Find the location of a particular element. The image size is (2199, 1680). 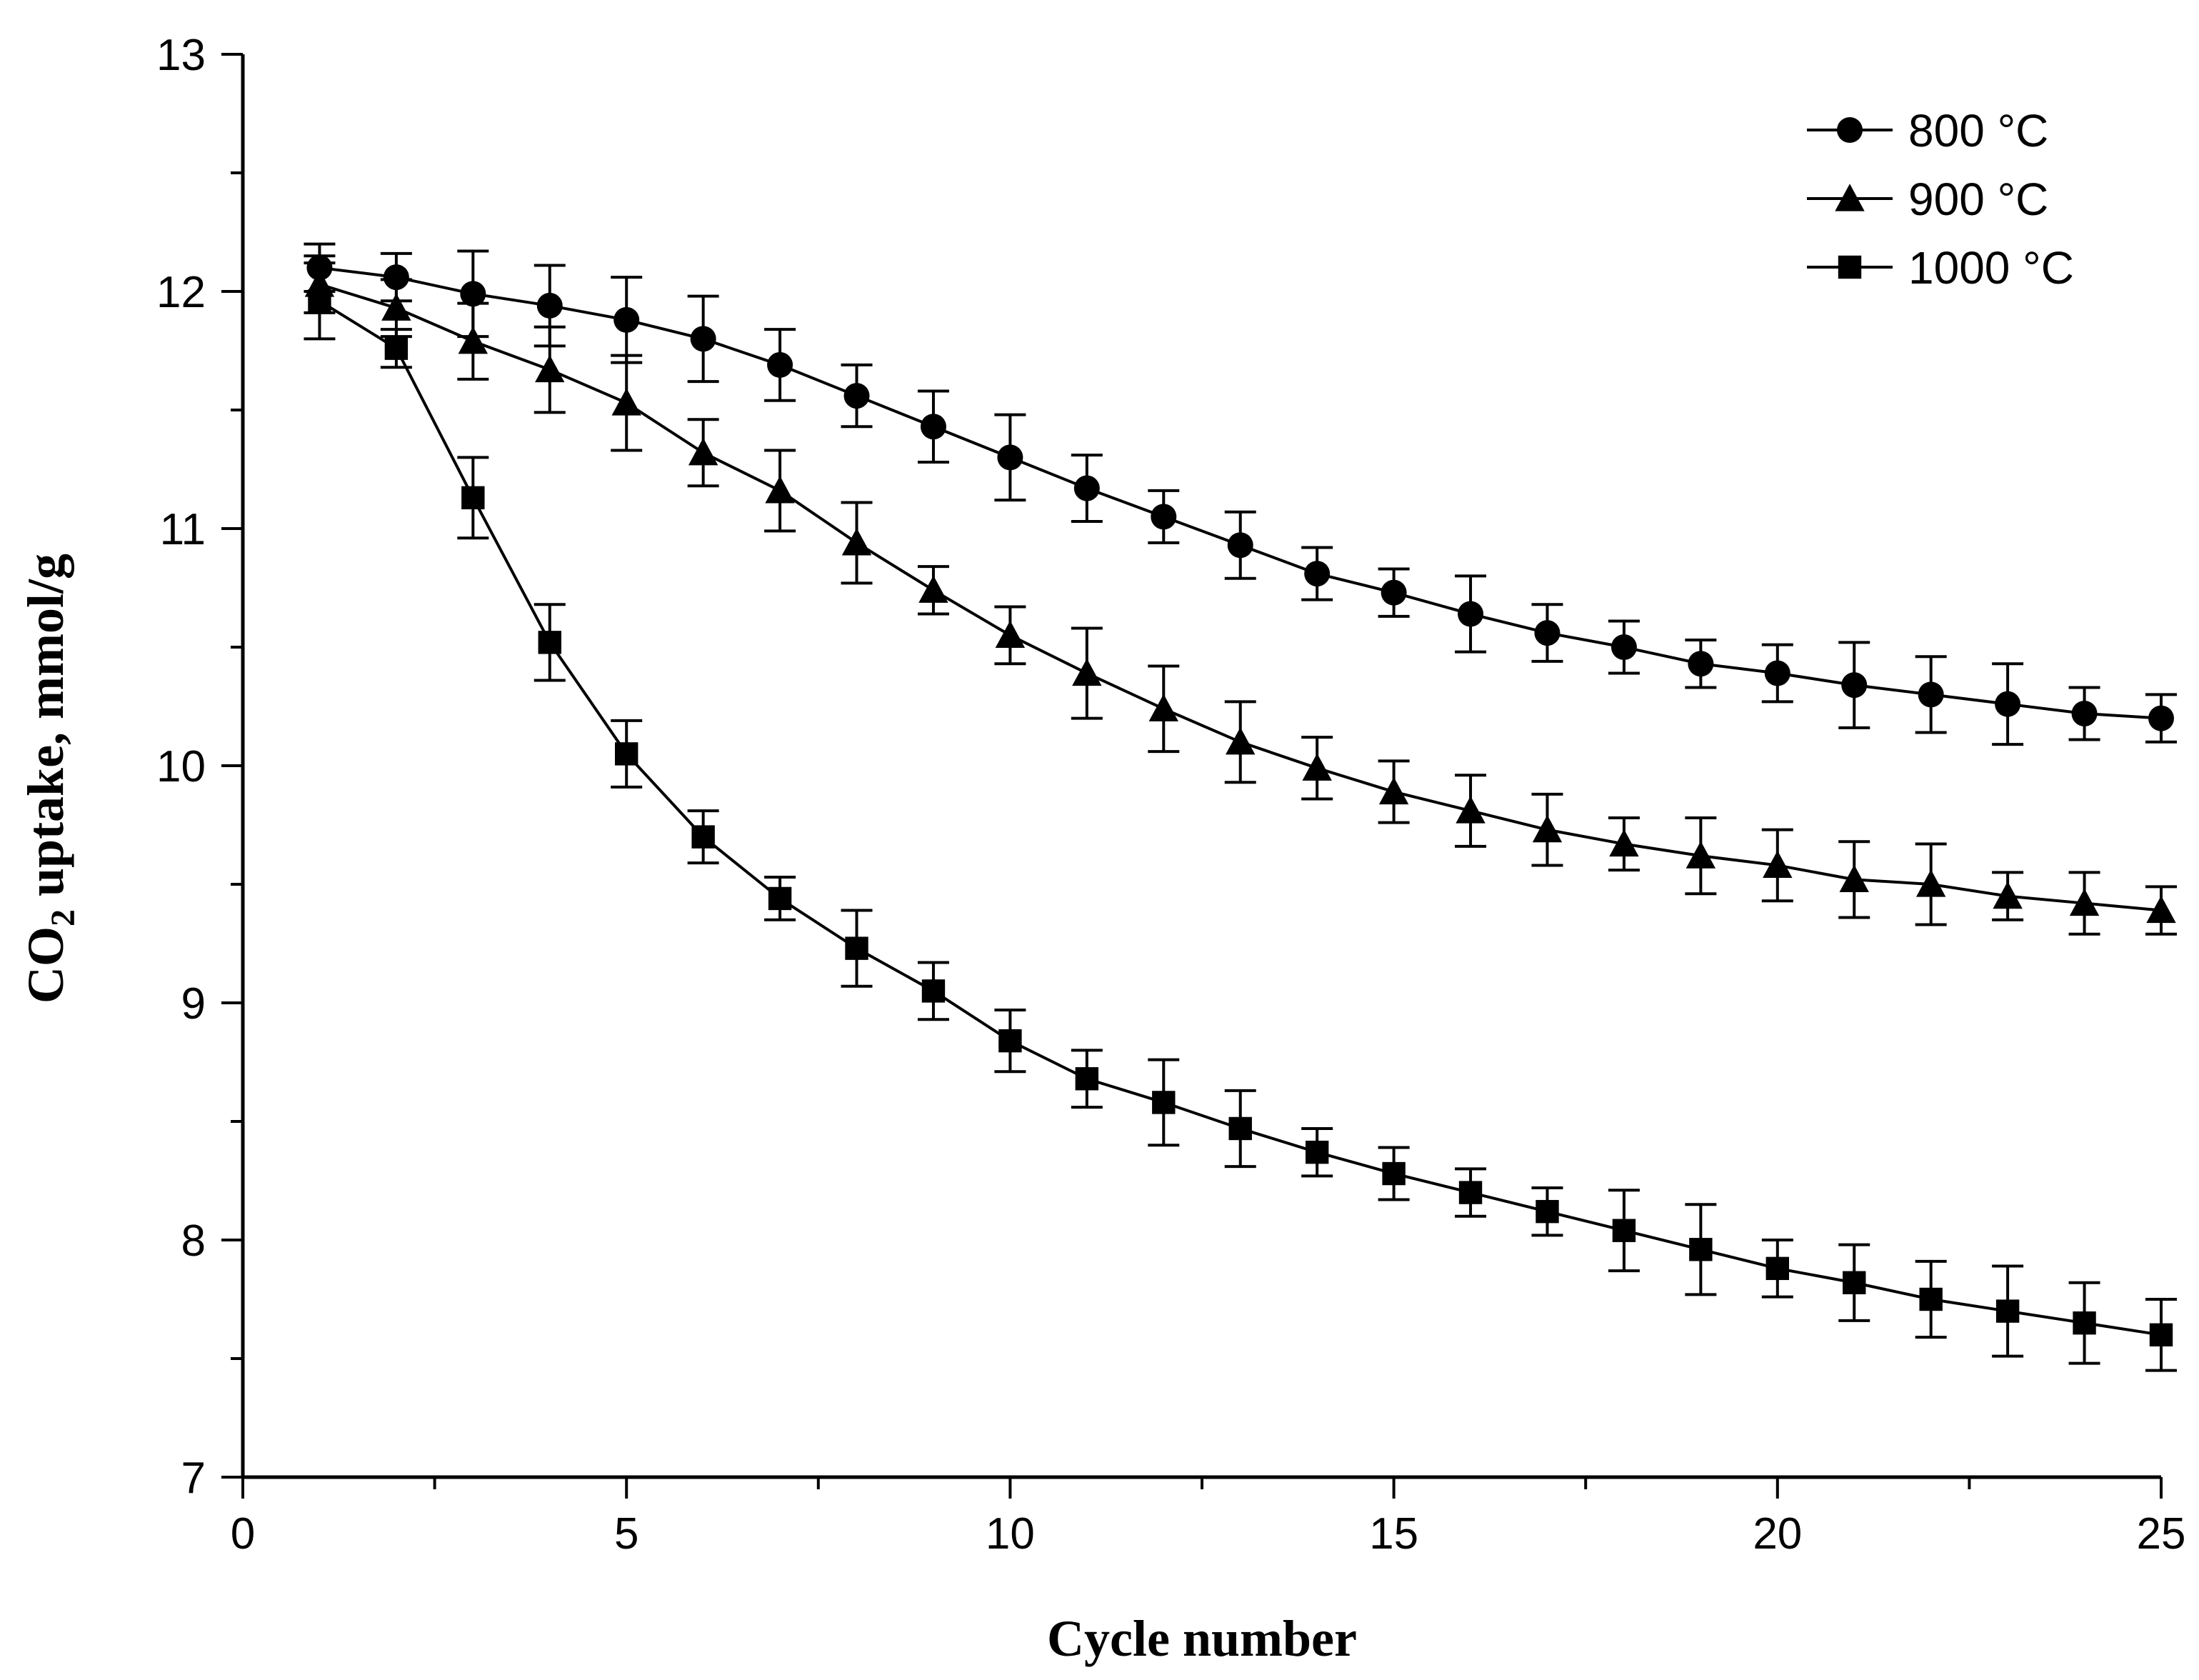

y-axis-title-suffix: uptake, mmol/g is located at coordinates (45, 731).